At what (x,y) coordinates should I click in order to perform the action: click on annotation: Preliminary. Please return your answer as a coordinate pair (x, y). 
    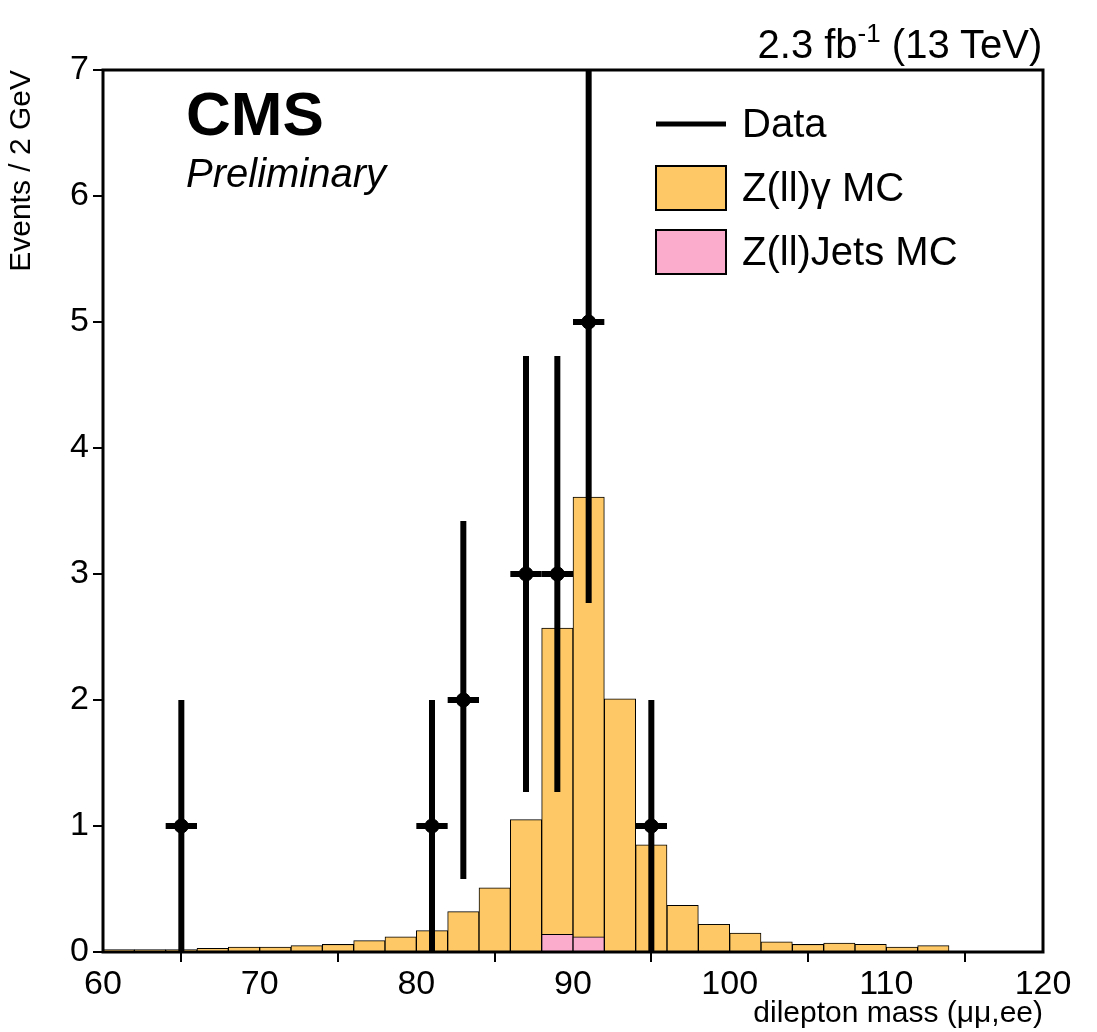
    Looking at the image, I should click on (288, 173).